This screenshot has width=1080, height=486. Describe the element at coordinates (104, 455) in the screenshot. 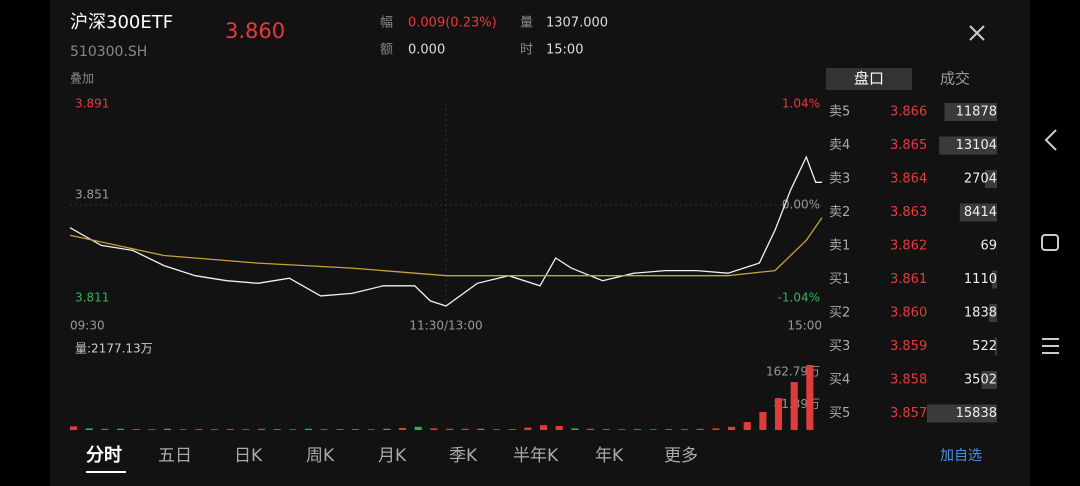

I see `period-tab: 分时` at that location.